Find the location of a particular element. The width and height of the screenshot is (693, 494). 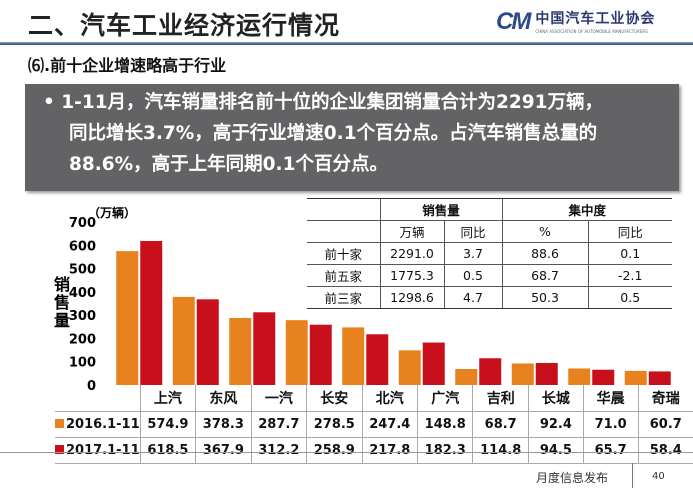

category-label: 北汽 is located at coordinates (389, 398).